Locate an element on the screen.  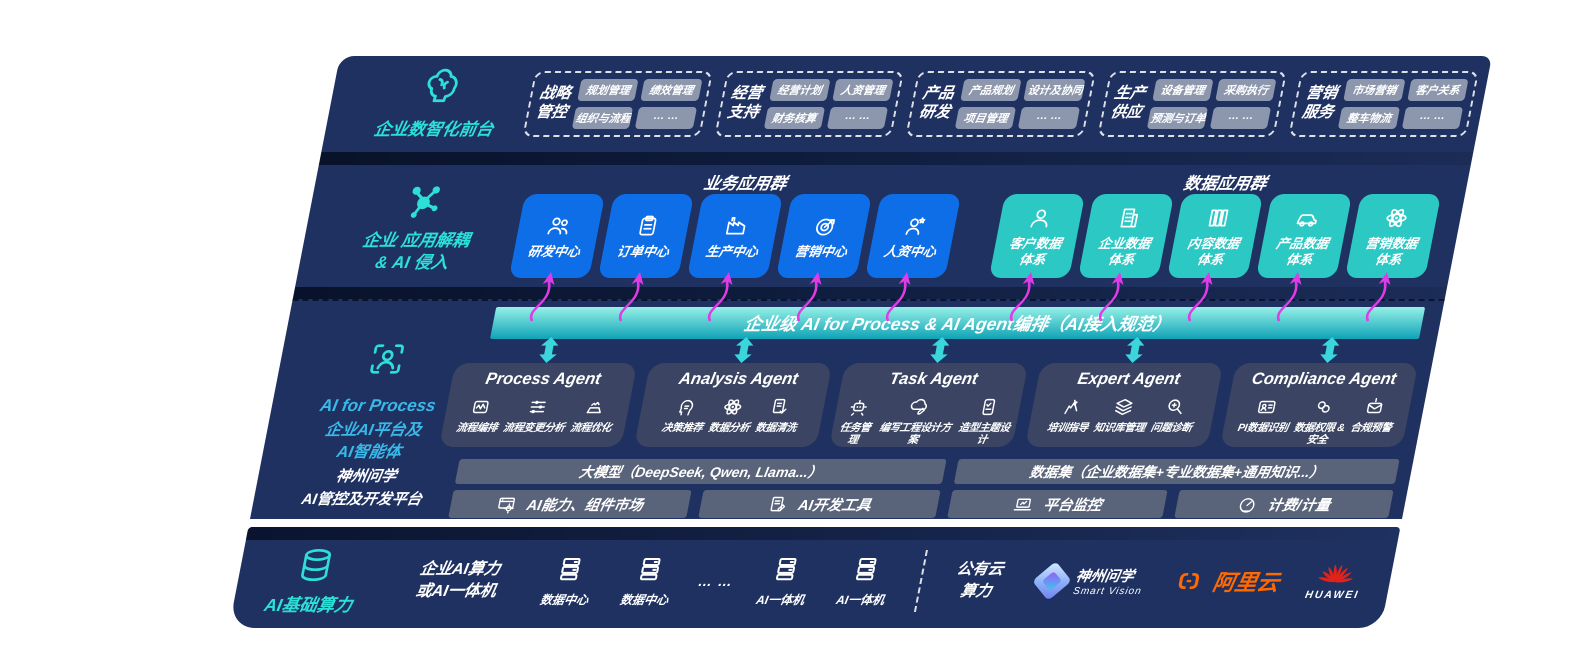
keys-icon is located at coordinates (1323, 407).